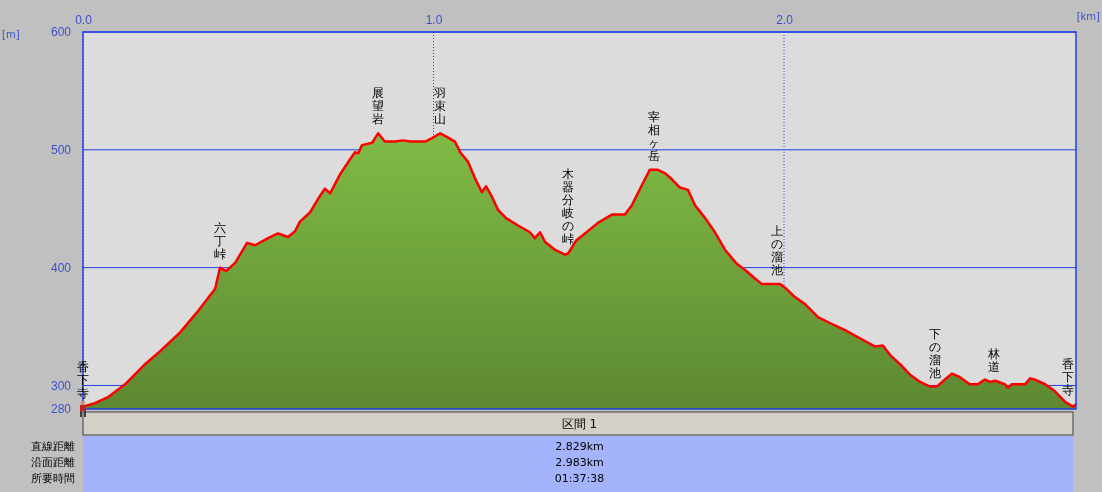 This screenshot has width=1102, height=492. I want to click on annotation: 宰相ヶ岳, so click(654, 136).